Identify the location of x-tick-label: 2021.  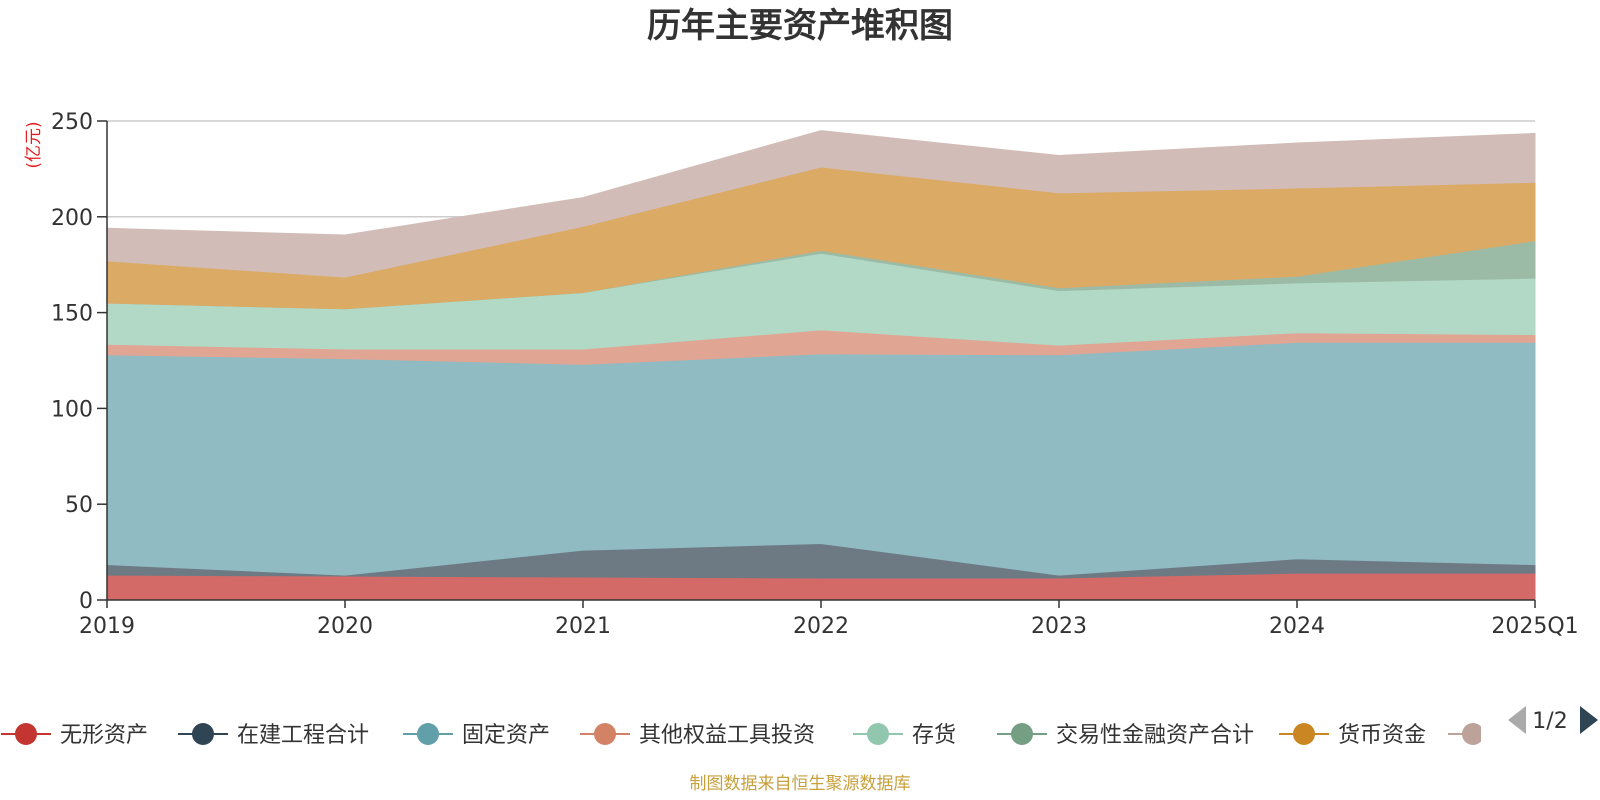
(583, 626).